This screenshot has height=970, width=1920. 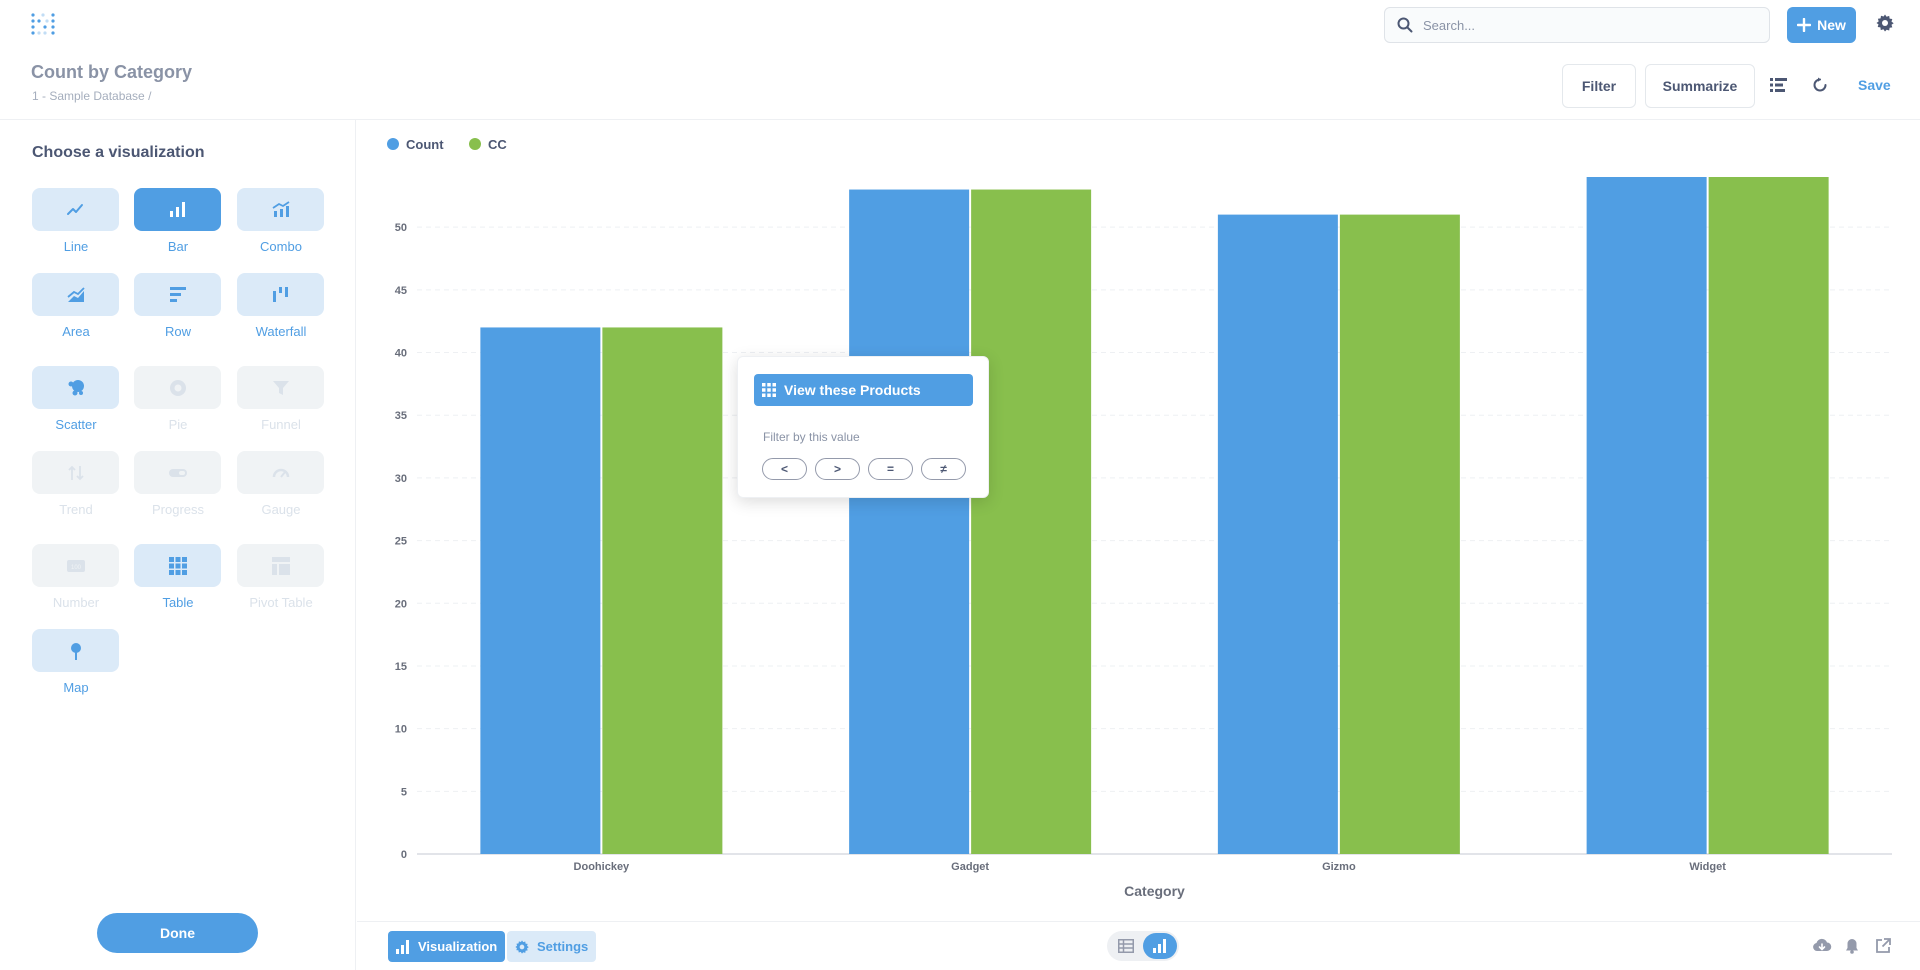 I want to click on vis-option-gauge: Gauge, so click(x=281, y=485).